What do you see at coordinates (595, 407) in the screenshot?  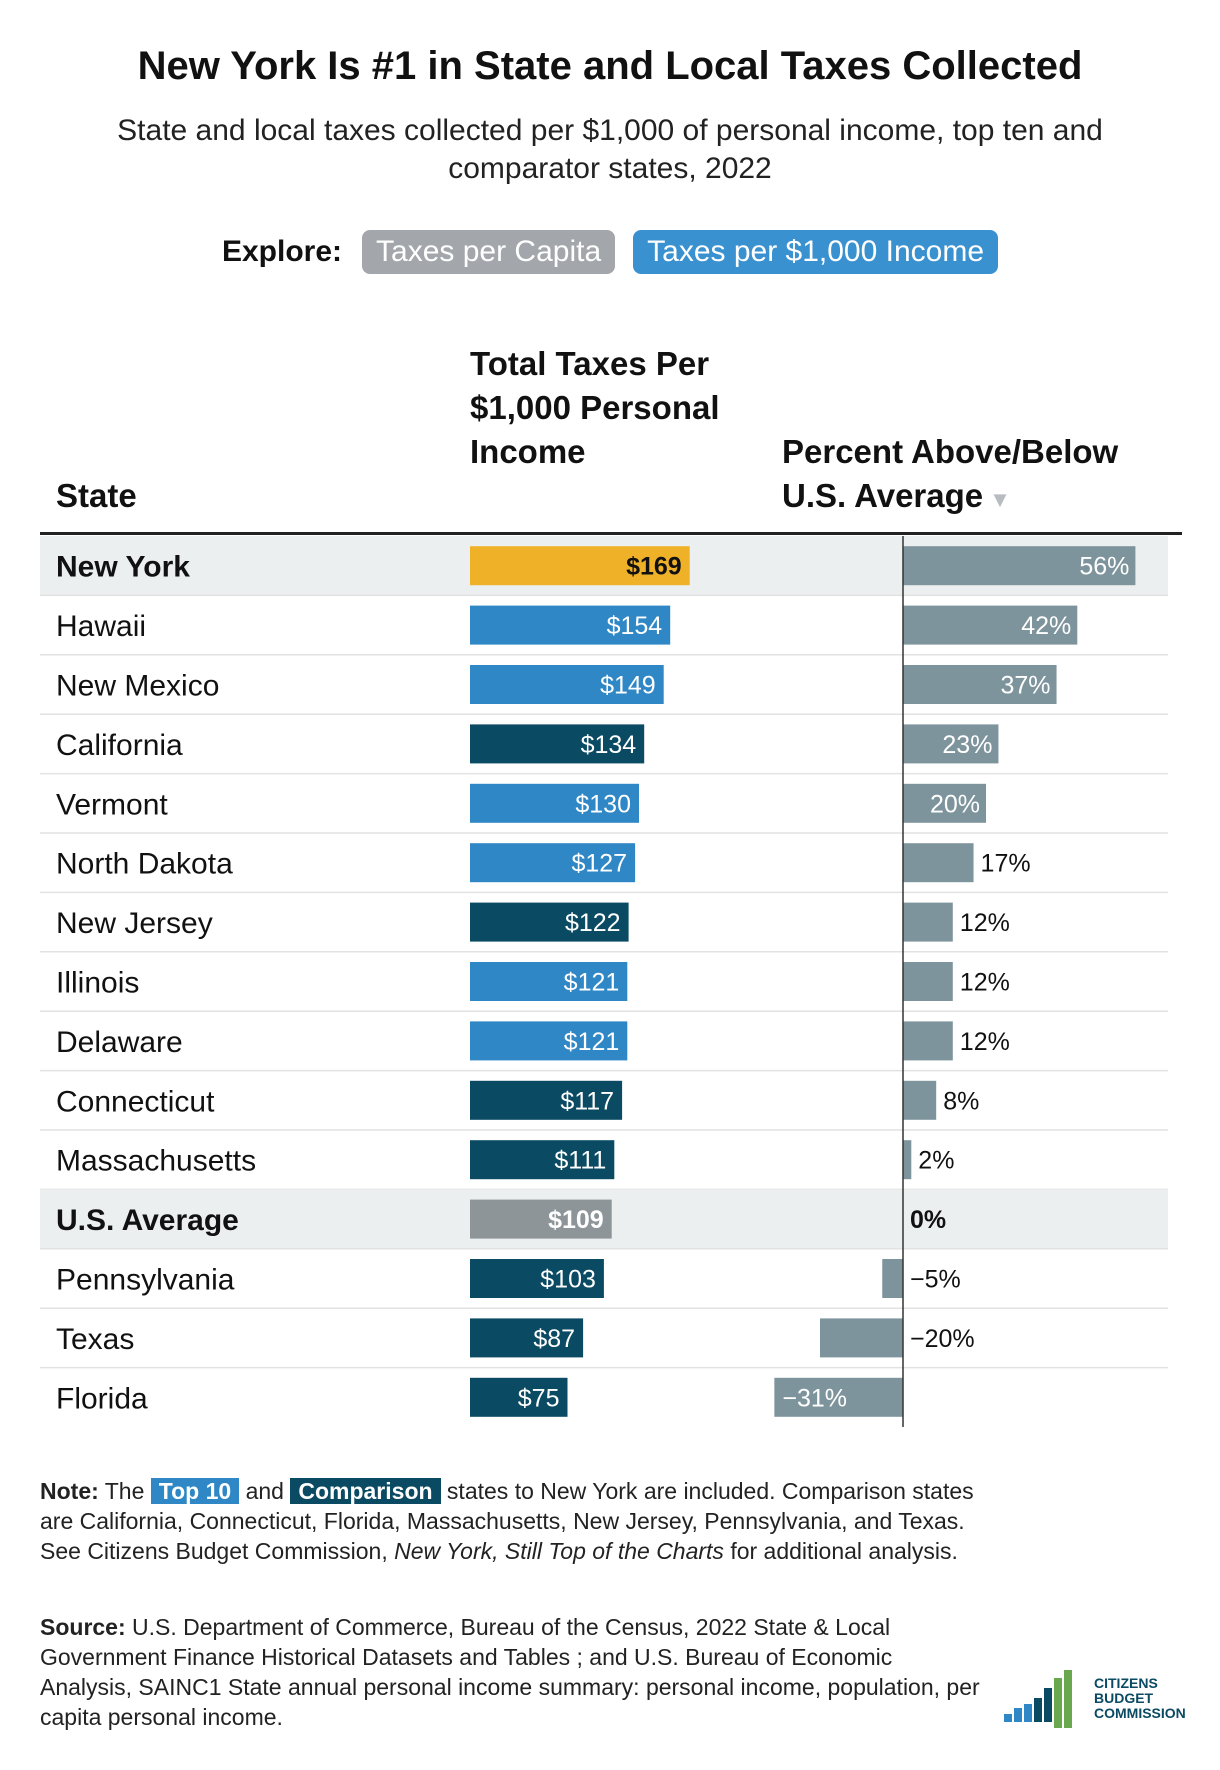 I see `column-header-total-taxes: Total Taxes Per $1,000 Personal Income` at bounding box center [595, 407].